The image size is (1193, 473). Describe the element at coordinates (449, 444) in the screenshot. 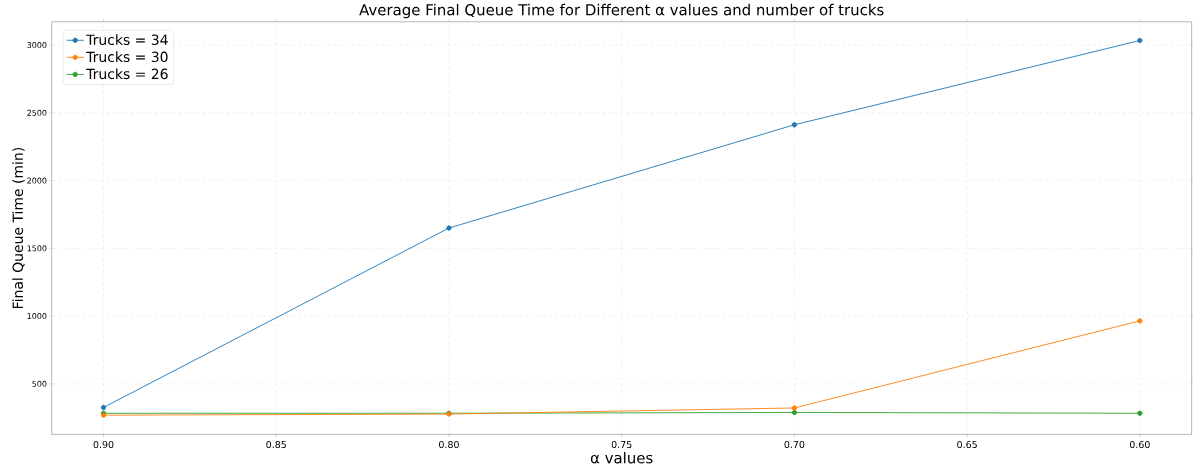

I see `x-tick-label: 0.80` at that location.